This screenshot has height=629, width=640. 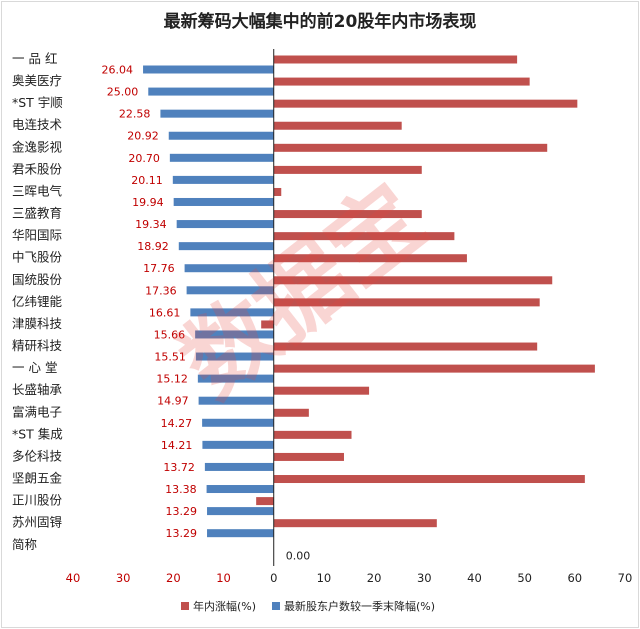 I want to click on holder-decline-label: 14.27, so click(x=177, y=423).